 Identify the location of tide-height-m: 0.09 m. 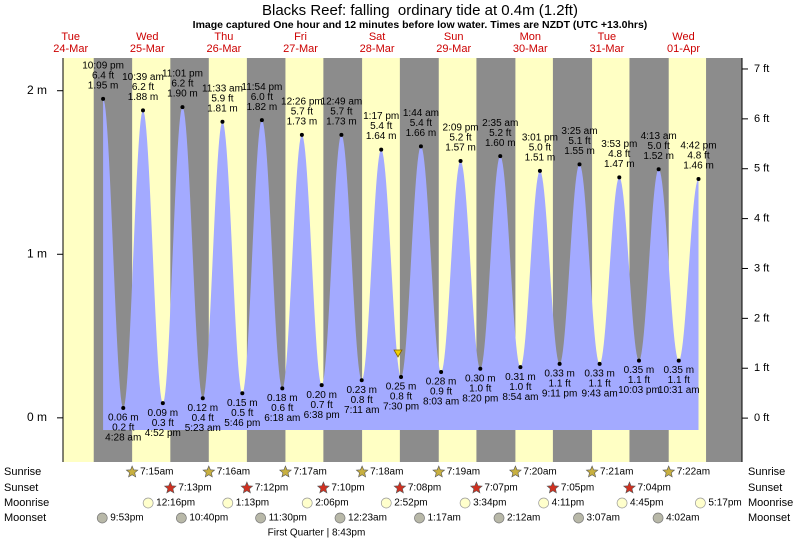
(163, 413).